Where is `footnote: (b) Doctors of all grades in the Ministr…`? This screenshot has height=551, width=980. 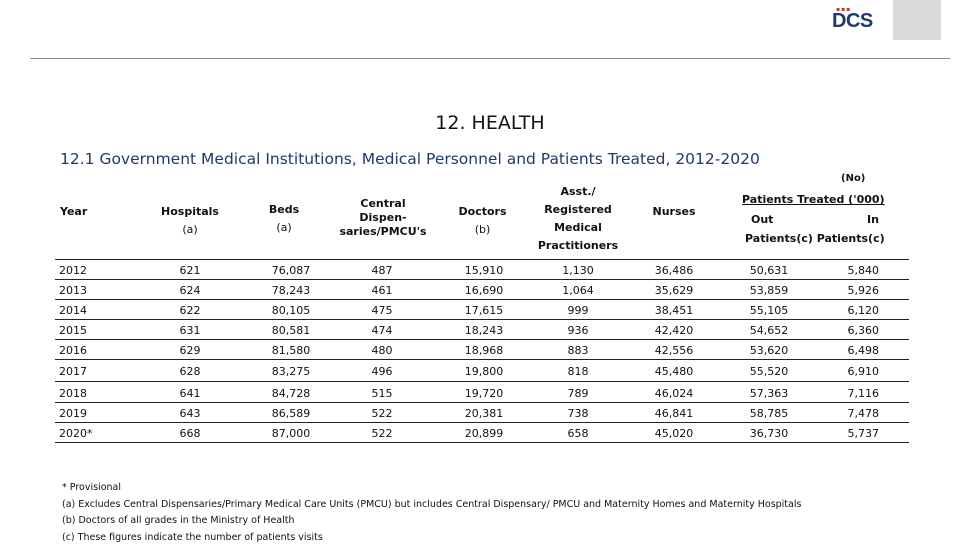 footnote: (b) Doctors of all grades in the Ministr… is located at coordinates (178, 520).